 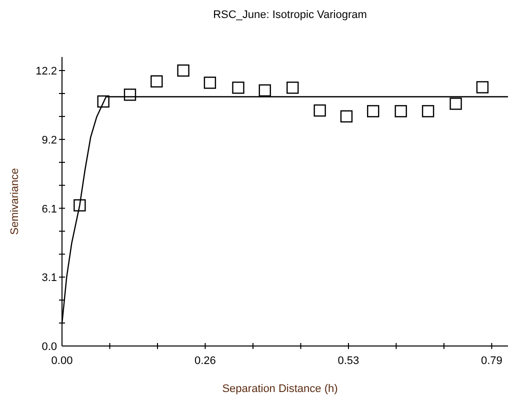 I want to click on y-axis-title: Semivariance, so click(x=15, y=201).